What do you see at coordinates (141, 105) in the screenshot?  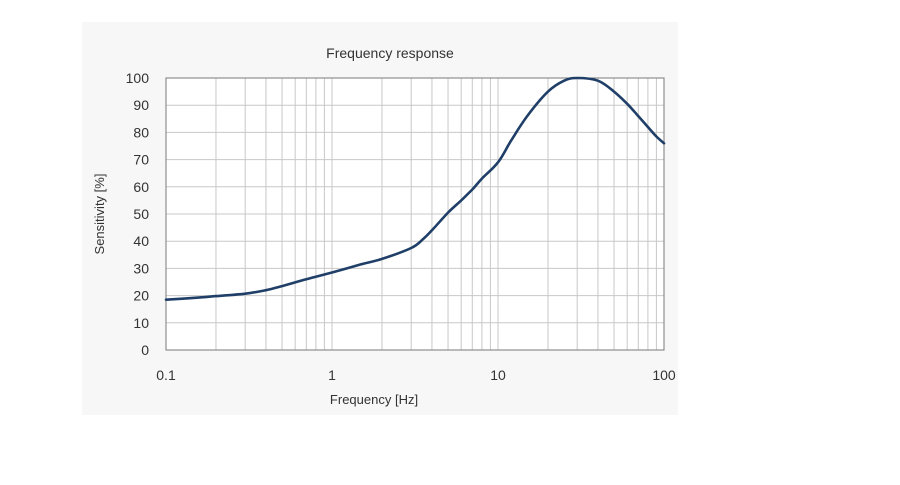 I see `y-tick-label: 90` at bounding box center [141, 105].